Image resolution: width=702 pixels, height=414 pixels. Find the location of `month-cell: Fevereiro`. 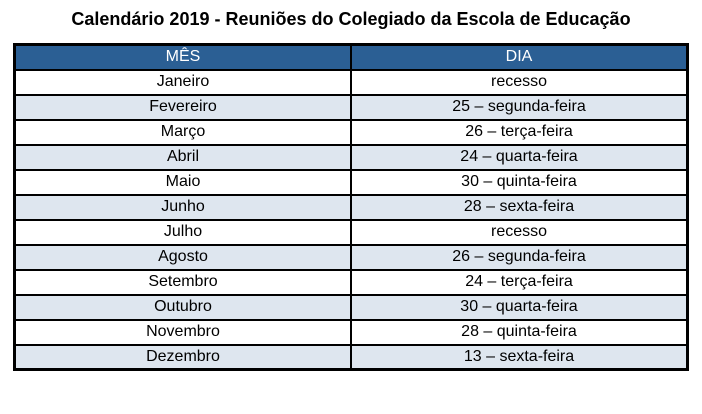

month-cell: Fevereiro is located at coordinates (182, 107).